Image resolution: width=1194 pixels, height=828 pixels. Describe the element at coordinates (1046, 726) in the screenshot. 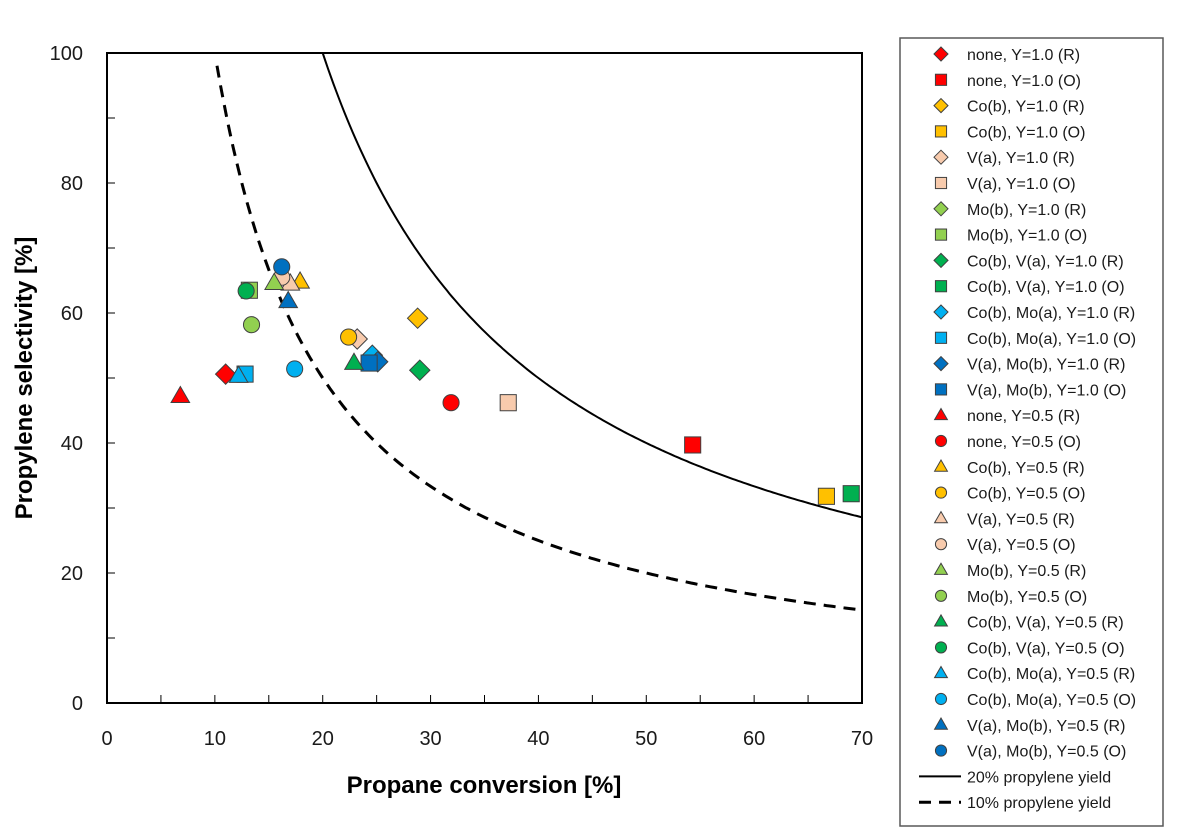

I see `legend-label: V(a), Mo(b), Y=0.5 (R)` at that location.